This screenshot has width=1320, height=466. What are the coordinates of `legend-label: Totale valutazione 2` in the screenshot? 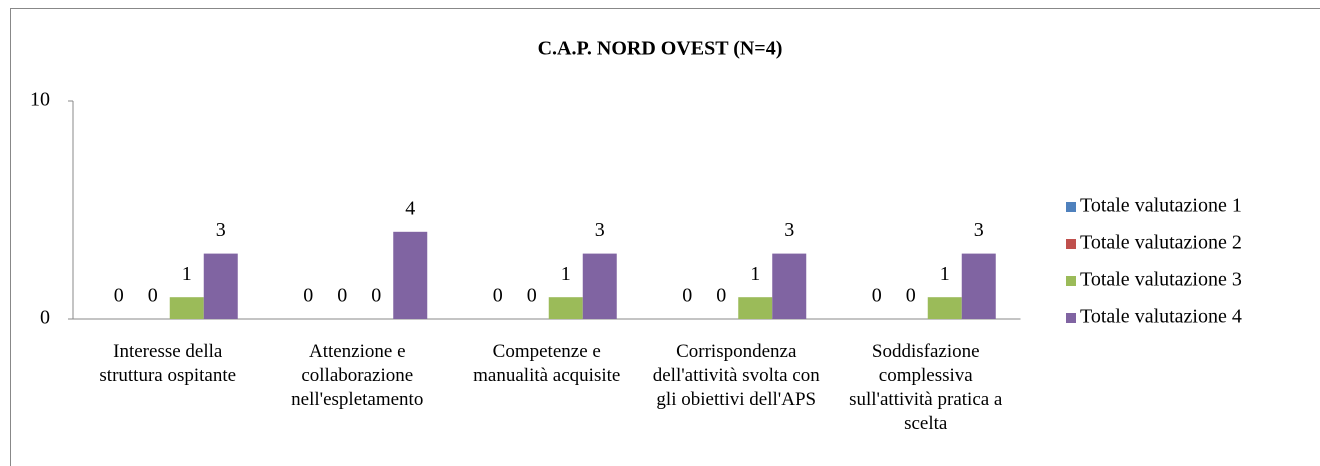 It's located at (1161, 243).